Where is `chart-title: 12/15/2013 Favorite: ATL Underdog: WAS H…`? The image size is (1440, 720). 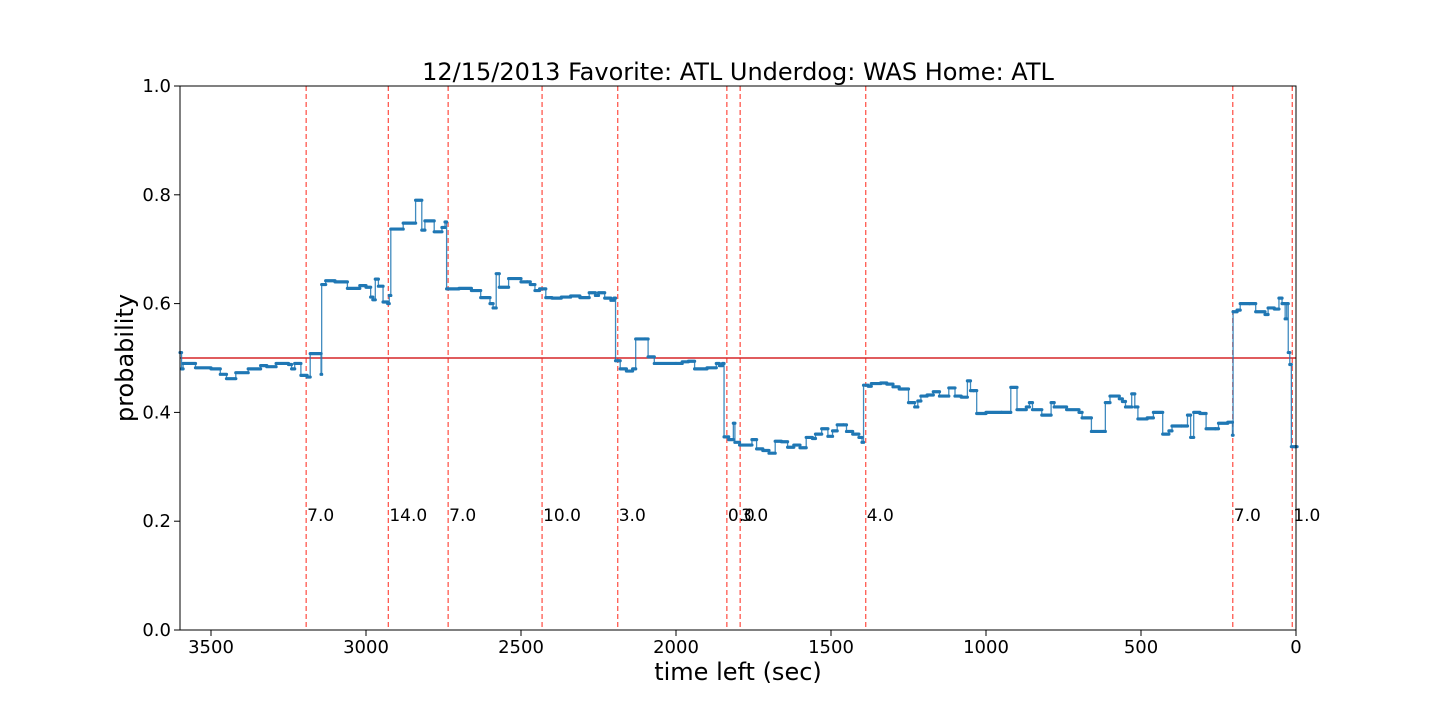 chart-title: 12/15/2013 Favorite: ATL Underdog: WAS H… is located at coordinates (738, 72).